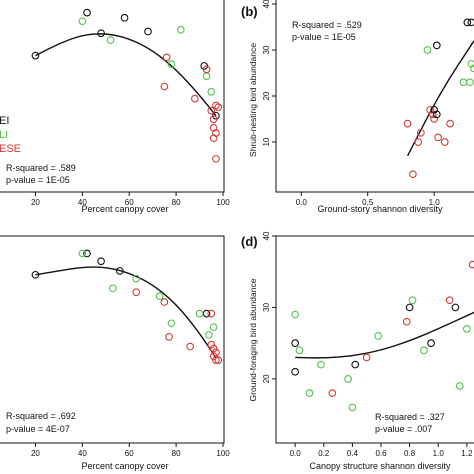 Image resolution: width=474 pixels, height=474 pixels. I want to click on panel-d-label: (d), so click(249, 241).